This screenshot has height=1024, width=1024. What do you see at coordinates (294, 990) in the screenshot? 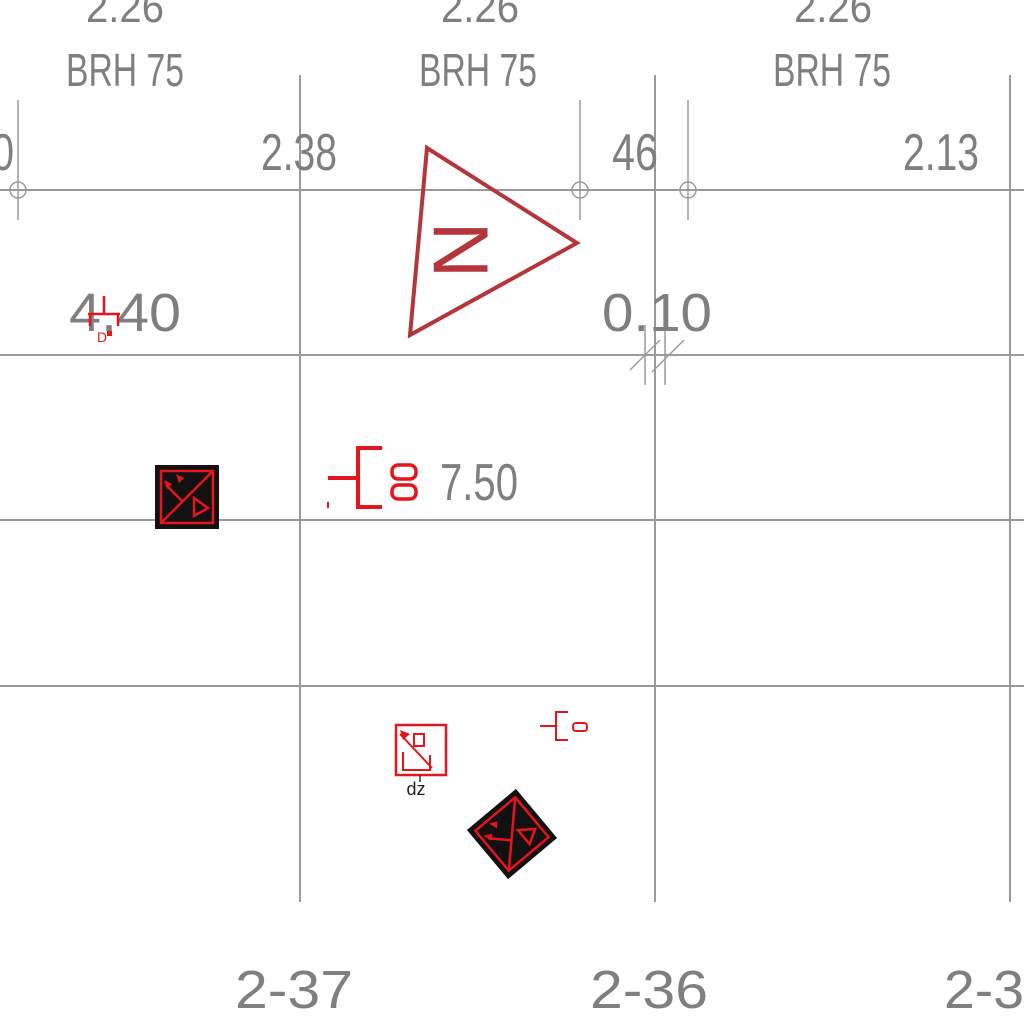
I see `grid-axis-label: 2-37` at bounding box center [294, 990].